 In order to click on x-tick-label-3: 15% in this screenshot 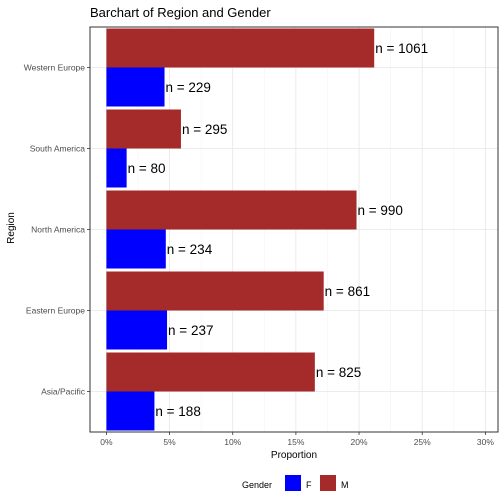, I will do `click(295, 442)`.